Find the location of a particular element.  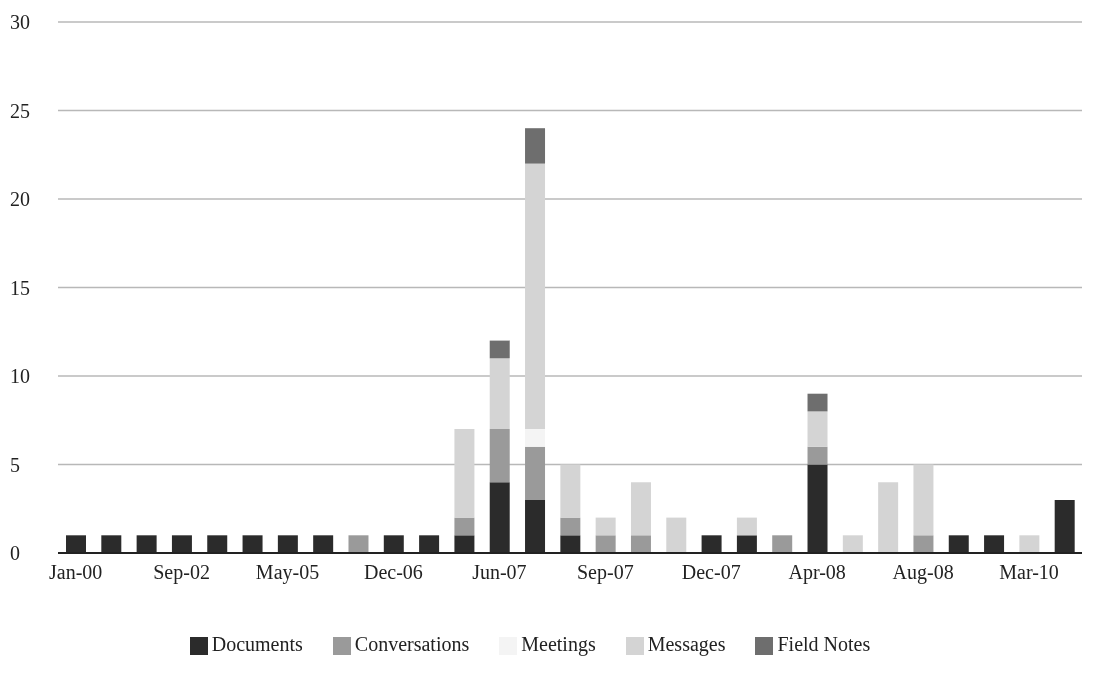

x-tick-label: Dec-06 is located at coordinates (393, 572).